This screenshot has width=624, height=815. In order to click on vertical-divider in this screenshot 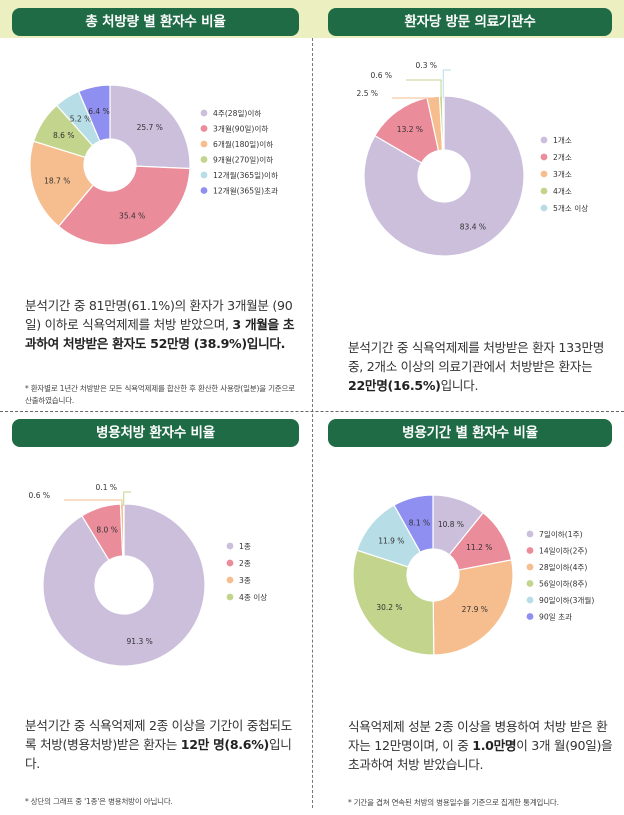, I will do `click(312, 423)`.